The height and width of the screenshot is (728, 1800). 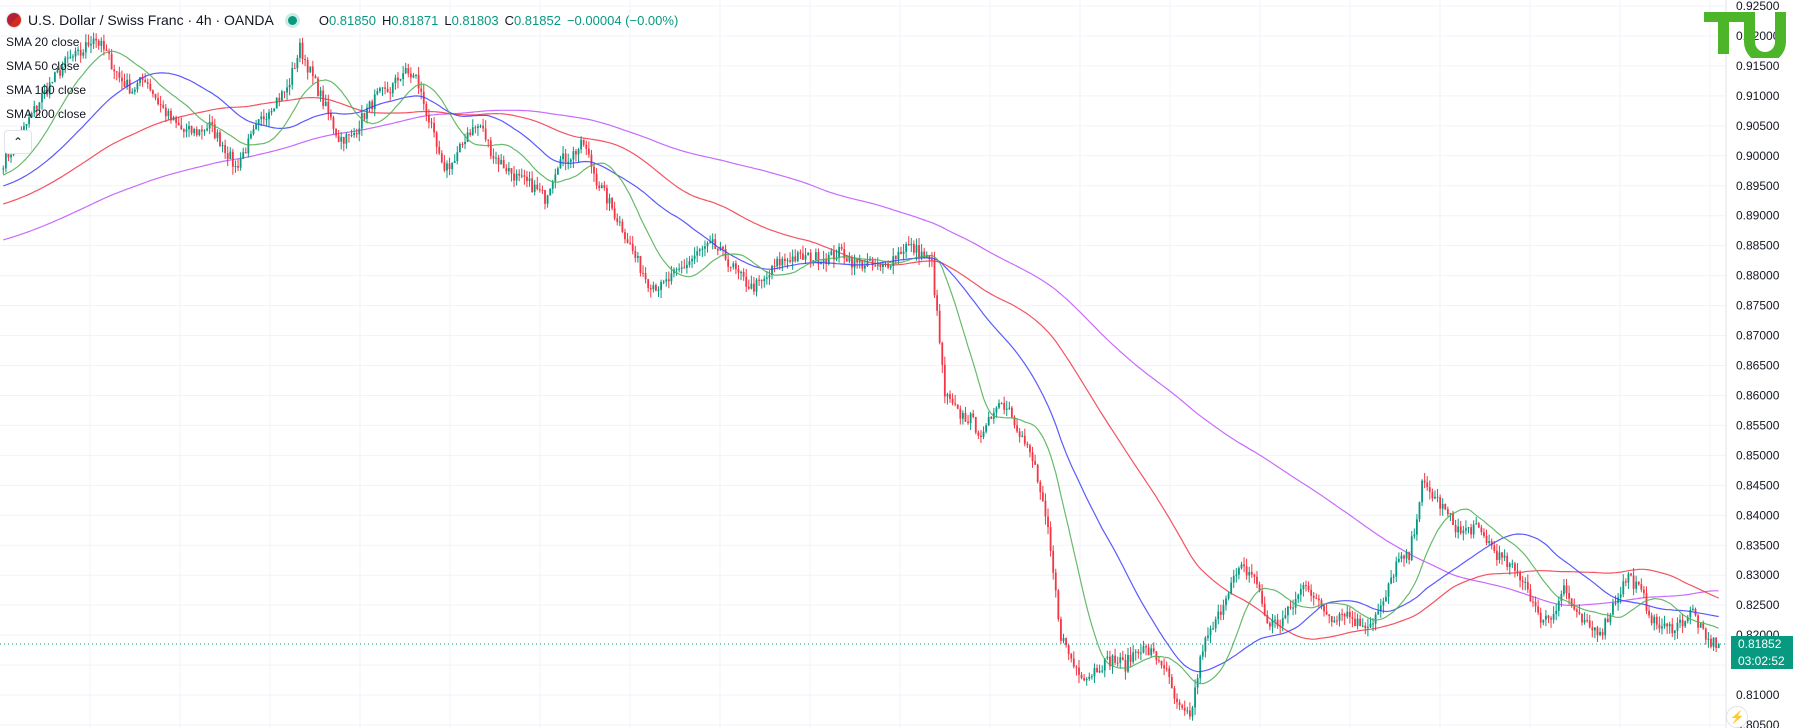 I want to click on indicator-sma100: SMA 100 close, so click(x=46, y=90).